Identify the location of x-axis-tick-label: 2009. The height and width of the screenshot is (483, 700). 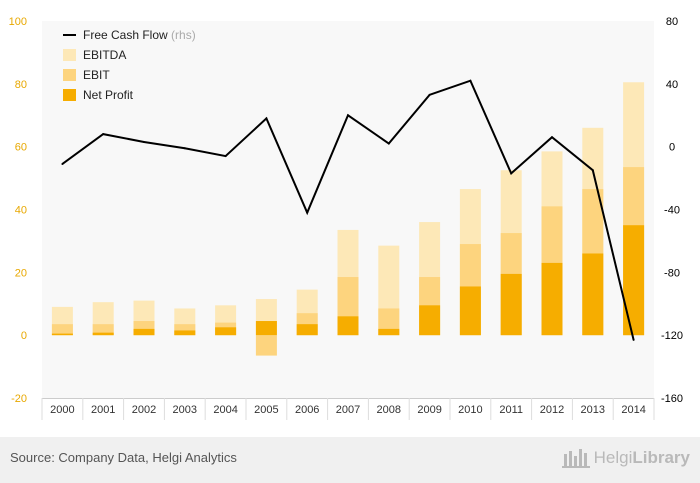
(429, 410).